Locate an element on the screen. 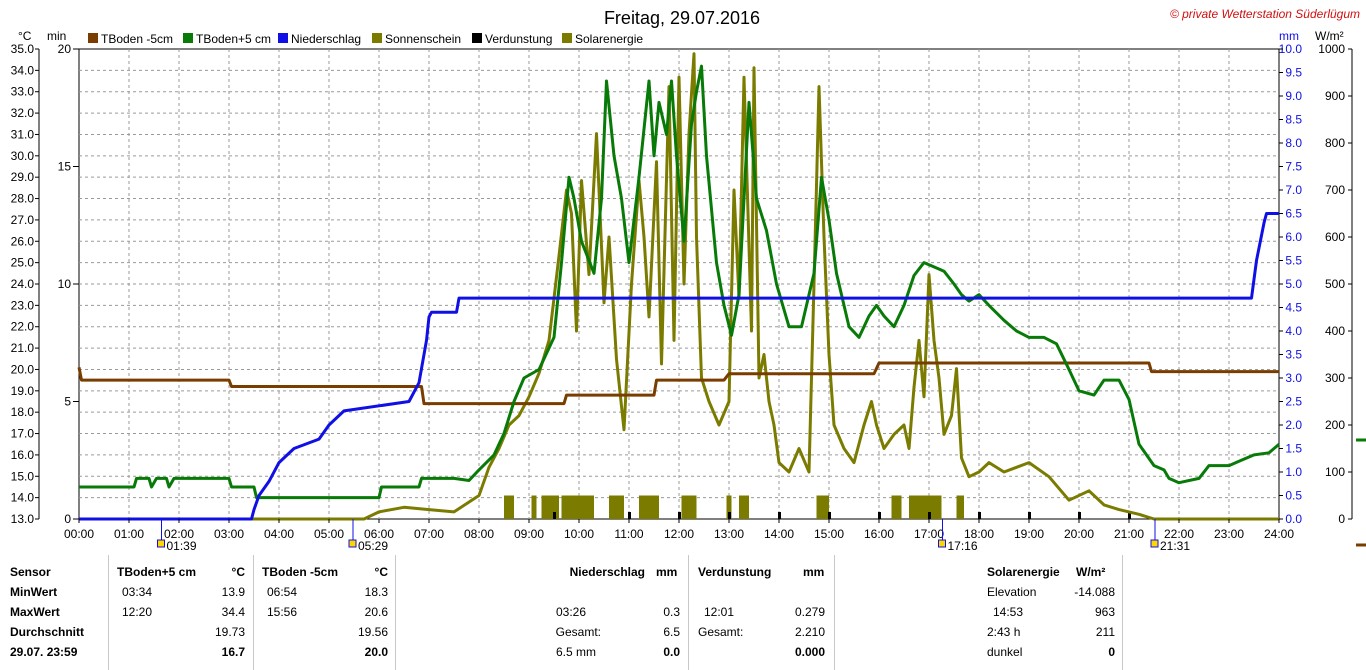 This screenshot has height=670, width=1366. sun-marker-label: 21:31 is located at coordinates (1175, 546).